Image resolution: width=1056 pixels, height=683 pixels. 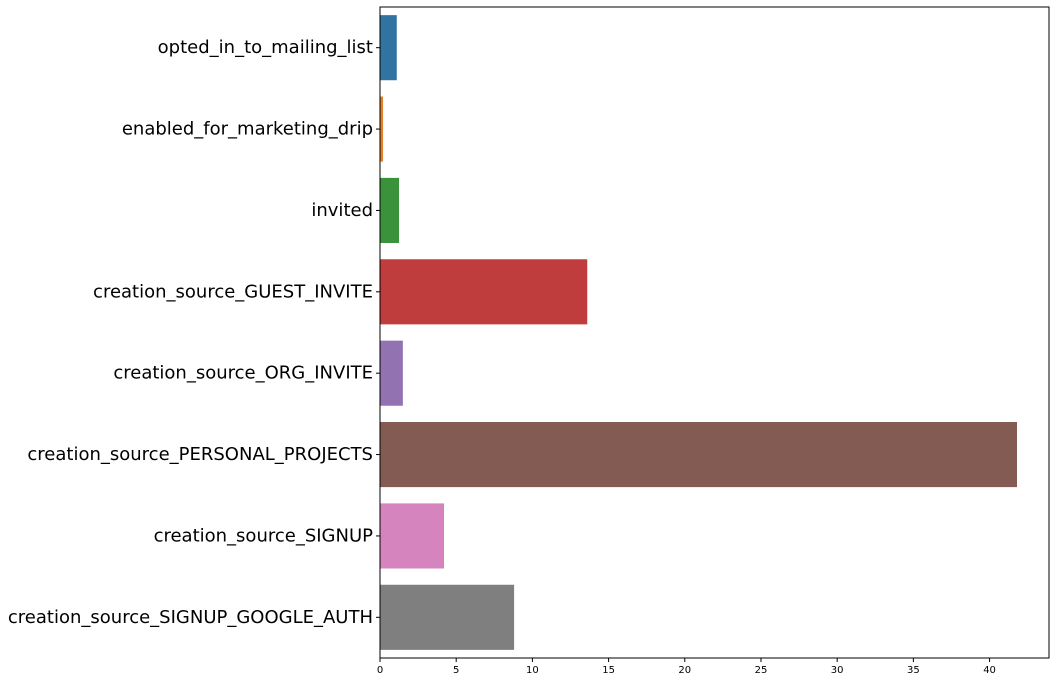 What do you see at coordinates (698, 455) in the screenshot?
I see `bar-creation_source_PERSONAL_PROJECTS` at bounding box center [698, 455].